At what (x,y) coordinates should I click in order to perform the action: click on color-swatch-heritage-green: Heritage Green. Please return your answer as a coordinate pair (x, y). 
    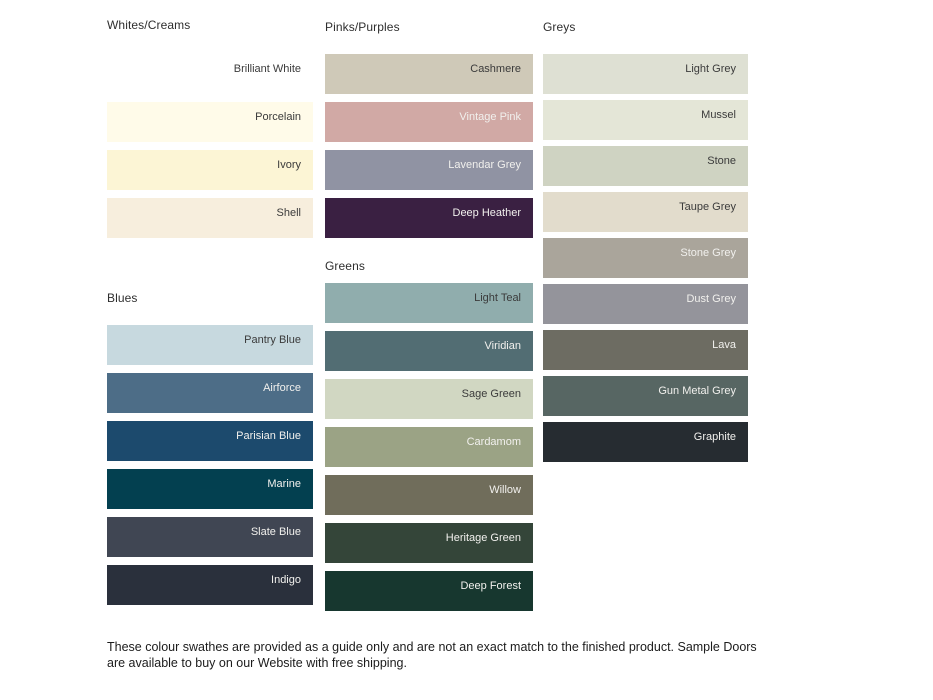
    Looking at the image, I should click on (429, 543).